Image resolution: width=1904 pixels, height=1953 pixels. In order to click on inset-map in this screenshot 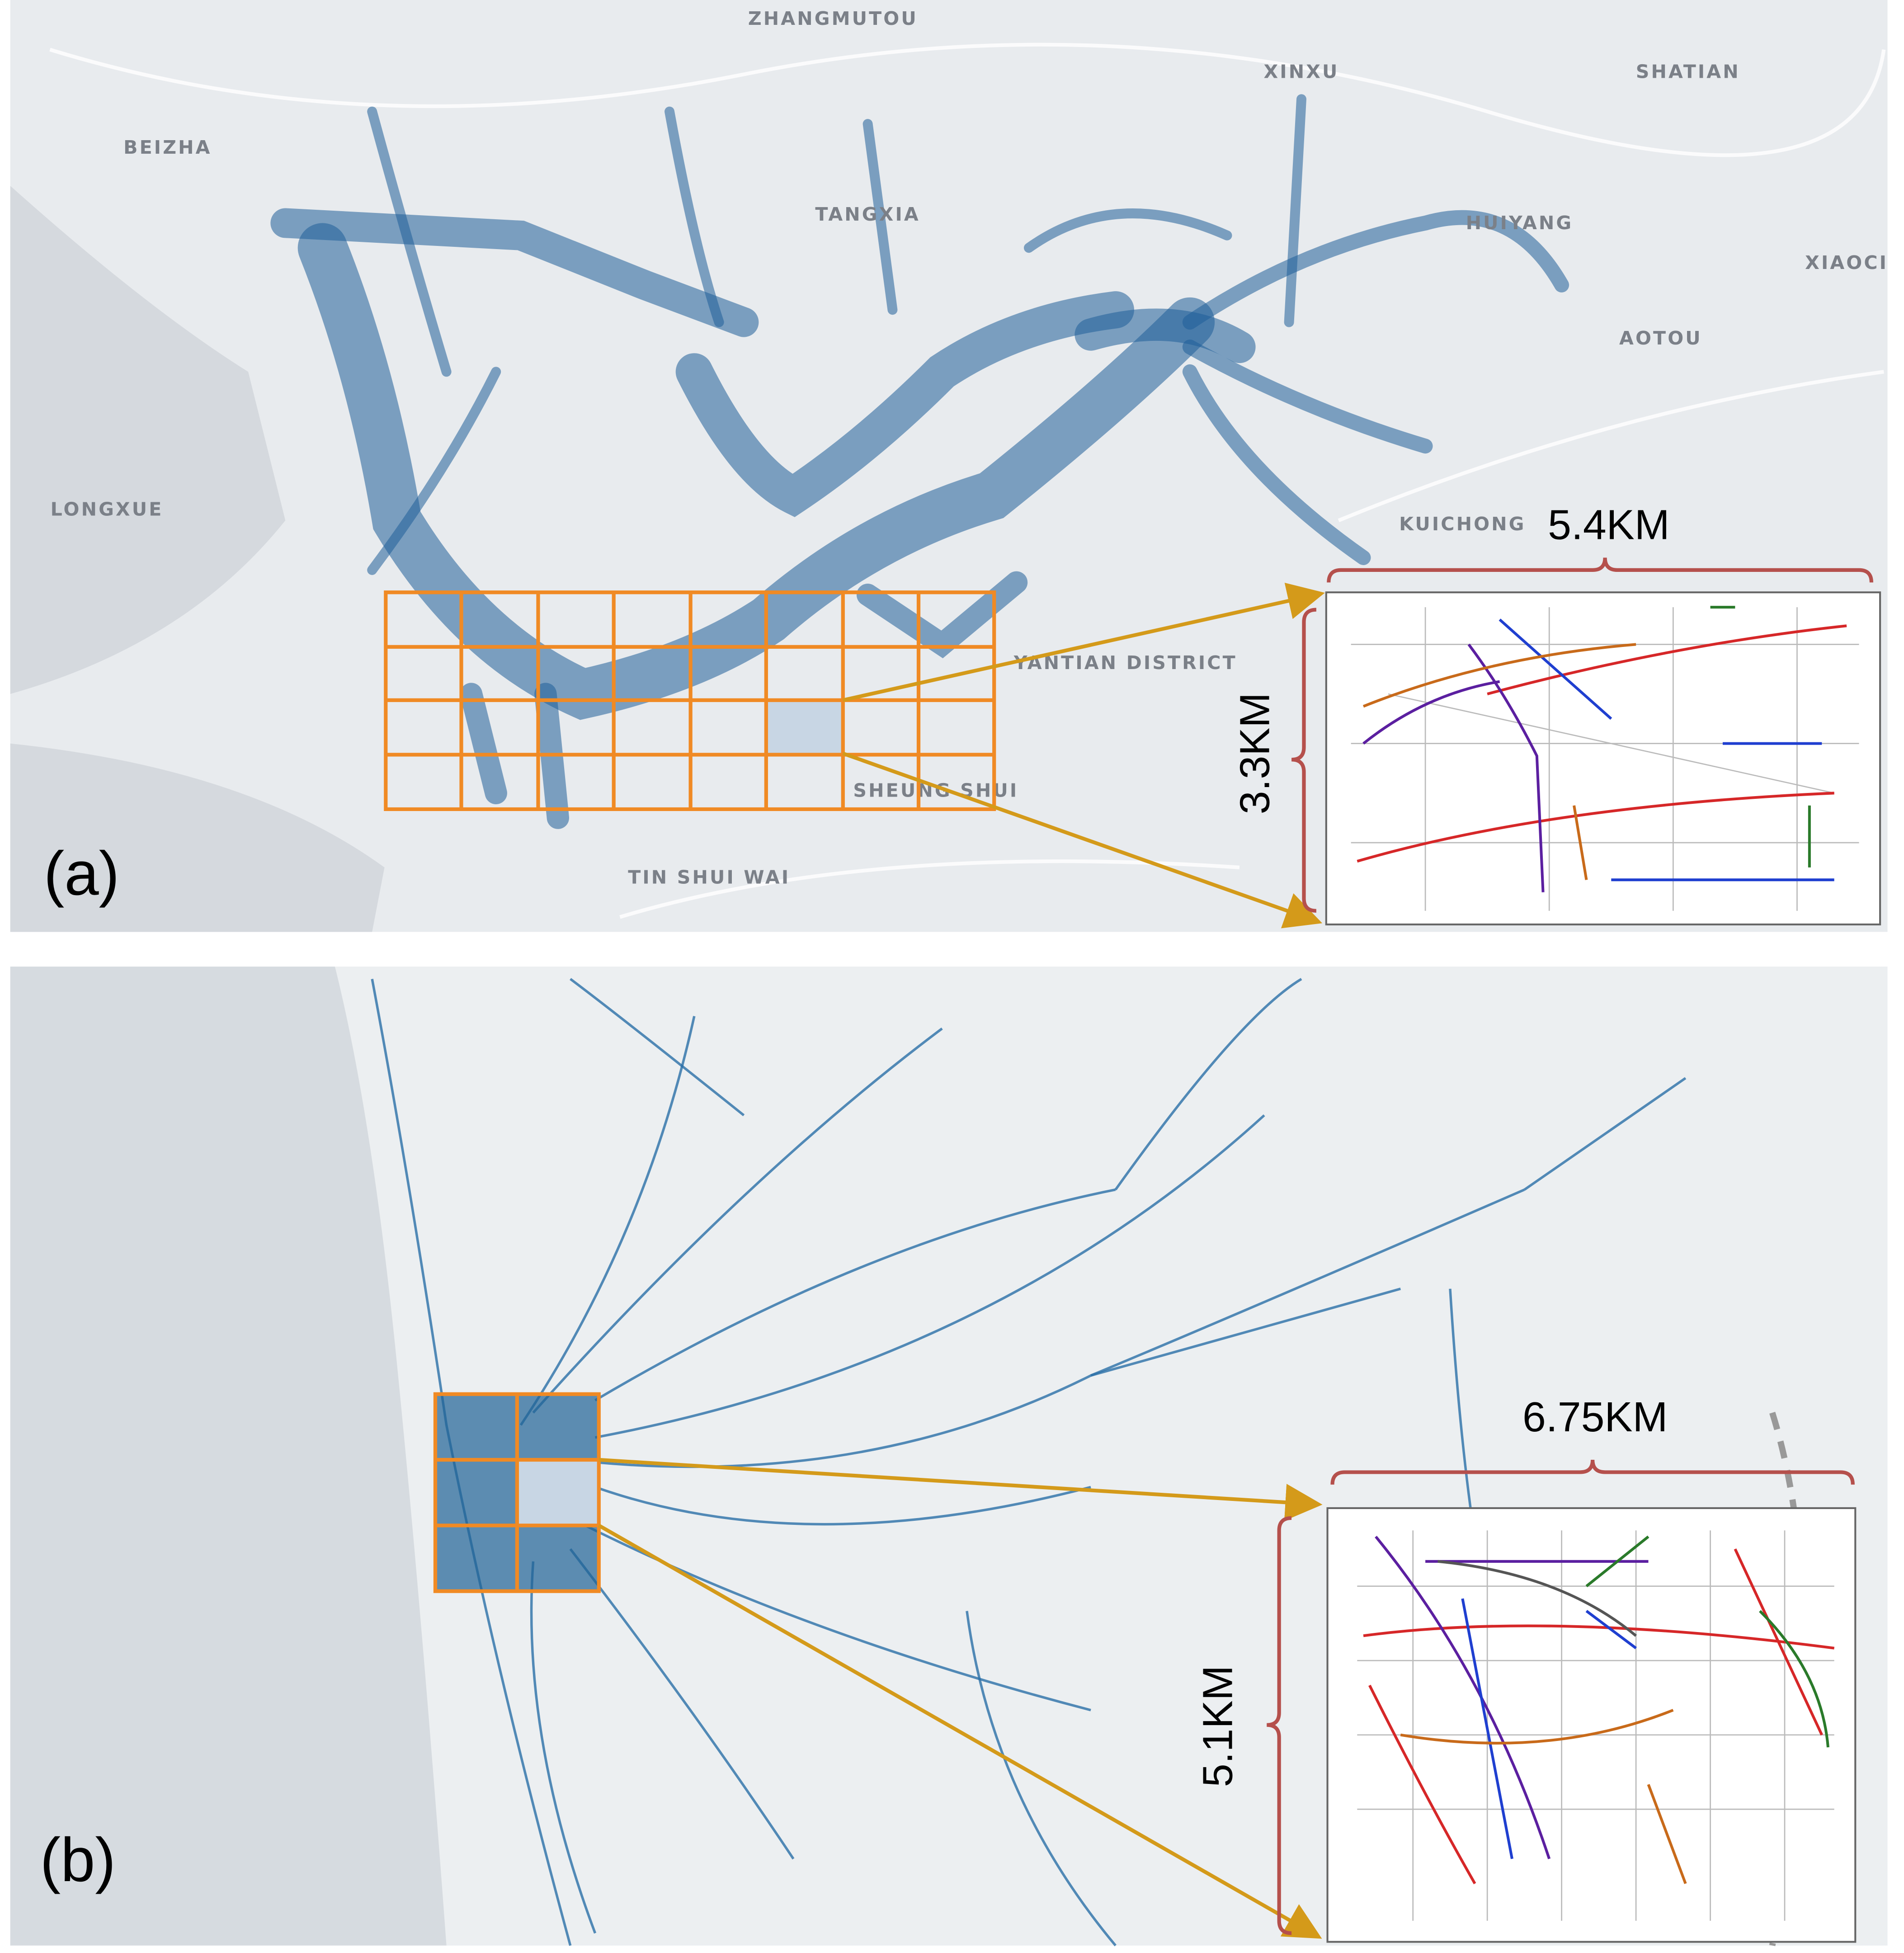, I will do `click(1591, 1725)`.